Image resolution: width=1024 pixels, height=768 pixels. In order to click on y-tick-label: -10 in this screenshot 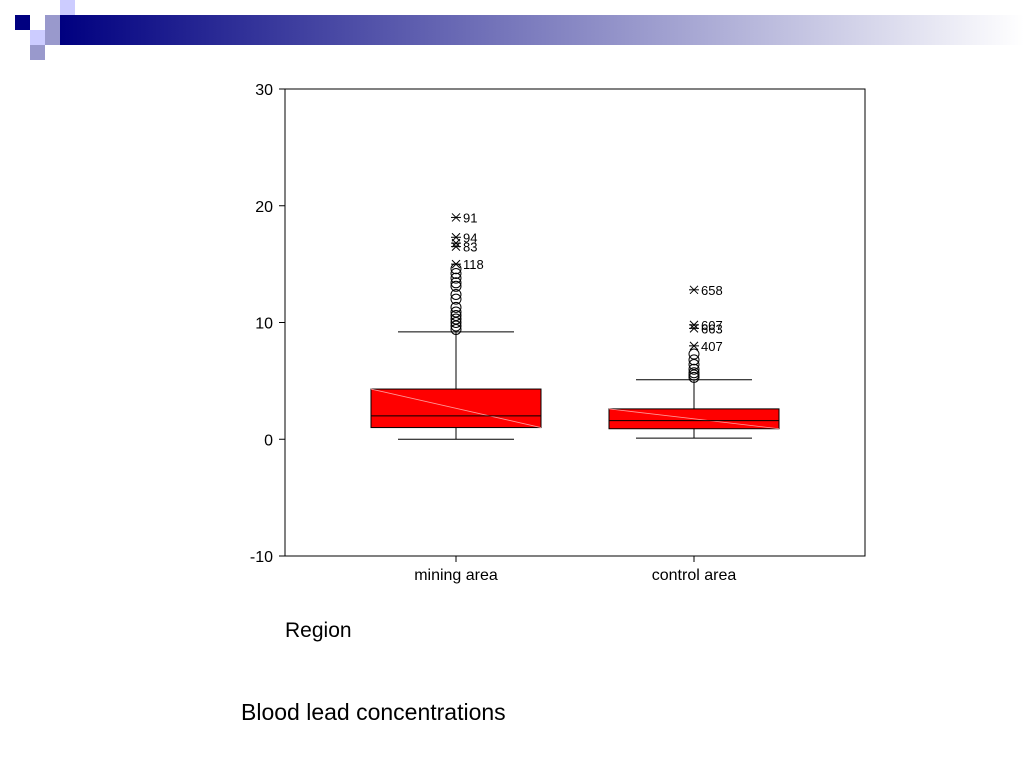, I will do `click(261, 557)`.